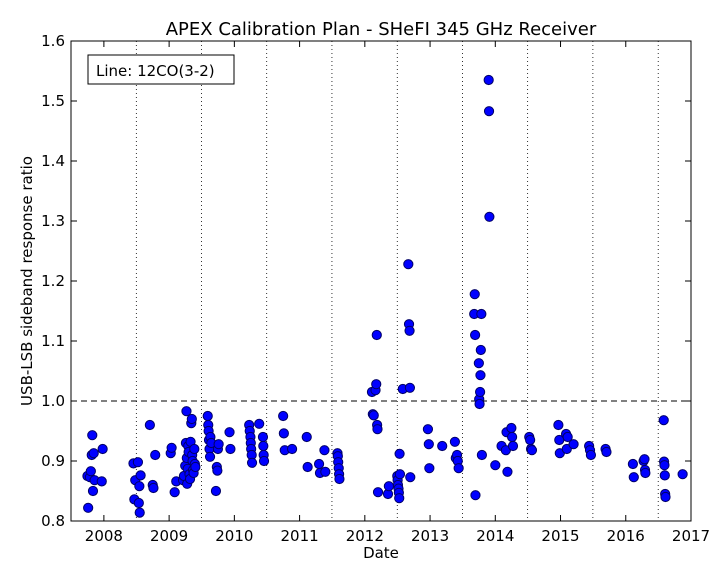  Describe the element at coordinates (299, 536) in the screenshot. I see `x-tick-label: 2011` at that location.